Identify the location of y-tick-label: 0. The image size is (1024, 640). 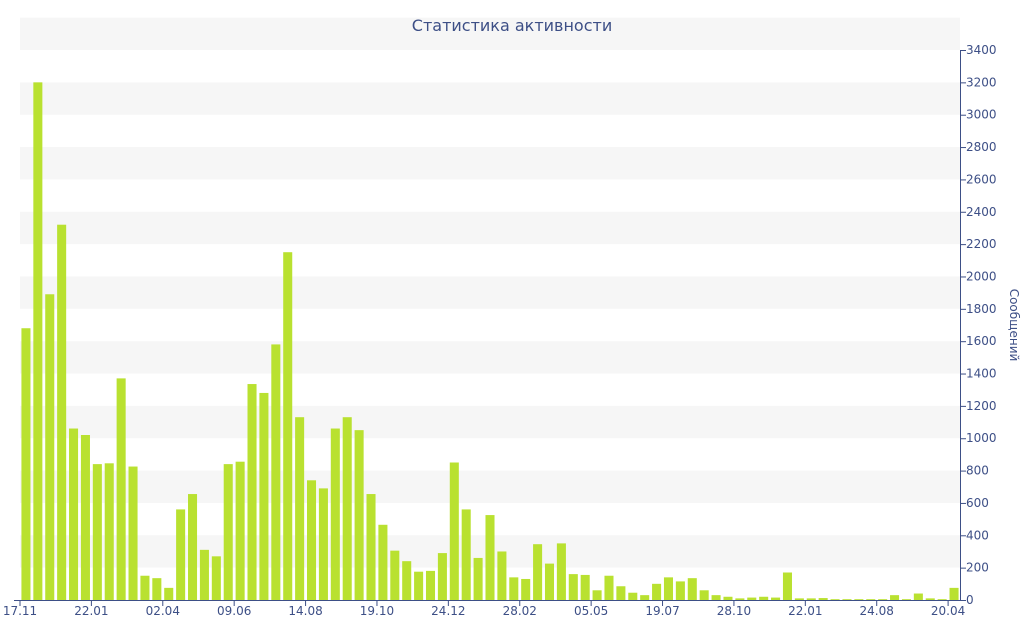
(970, 600).